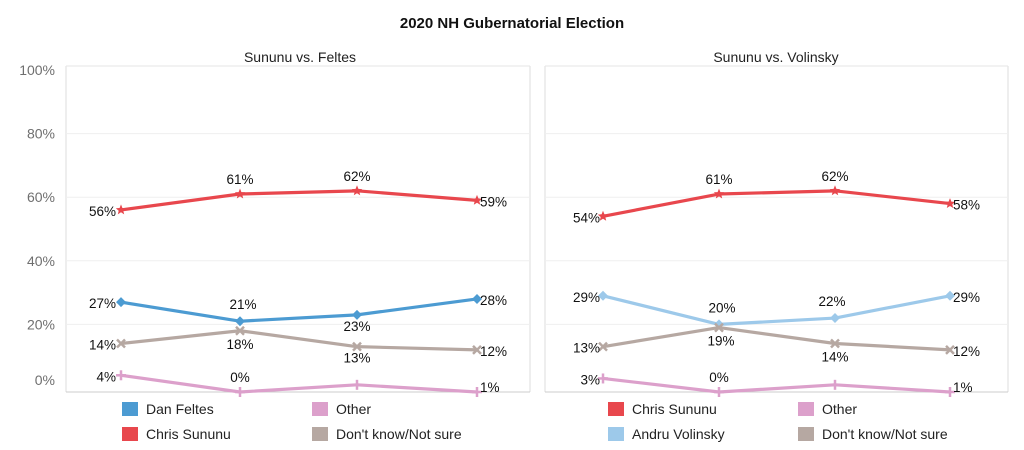 The height and width of the screenshot is (450, 1024). I want to click on y-tick-label: 60%, so click(41, 197).